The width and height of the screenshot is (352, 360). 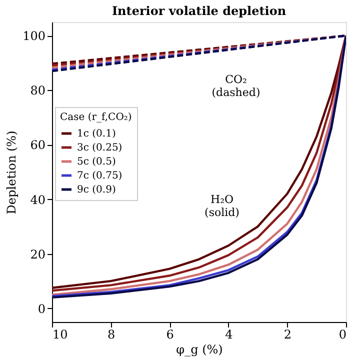 What do you see at coordinates (96, 162) in the screenshot?
I see `legend-label: 5c (0.5)` at bounding box center [96, 162].